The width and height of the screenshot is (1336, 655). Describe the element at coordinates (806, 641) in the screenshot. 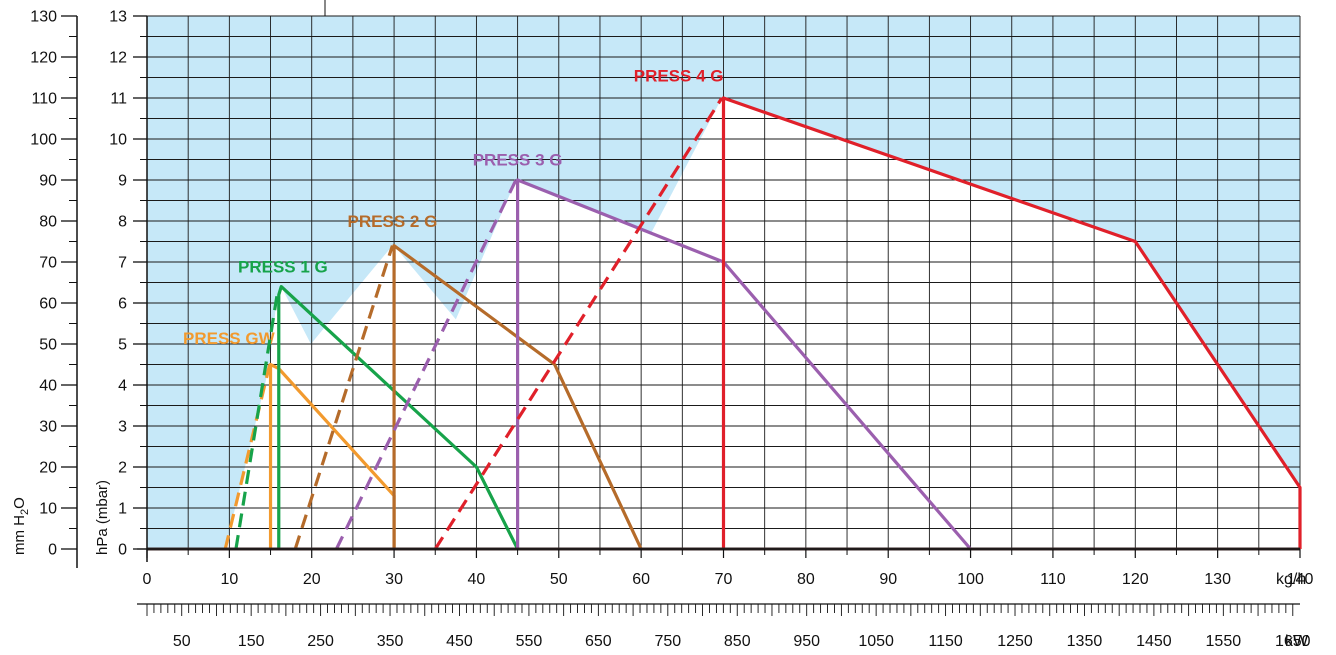

I see `x-tick-label-kw: 950` at that location.